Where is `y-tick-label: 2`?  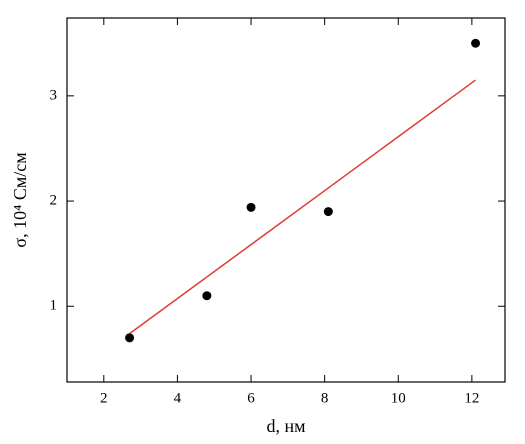
y-tick-label: 2 is located at coordinates (54, 200).